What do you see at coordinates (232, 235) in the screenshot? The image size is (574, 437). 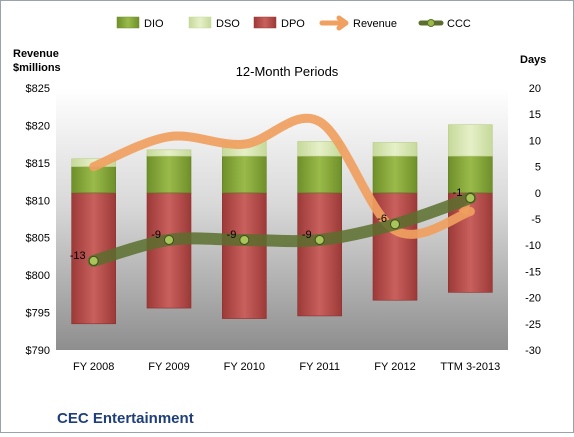 I see `ccc-data-label-2: -9` at bounding box center [232, 235].